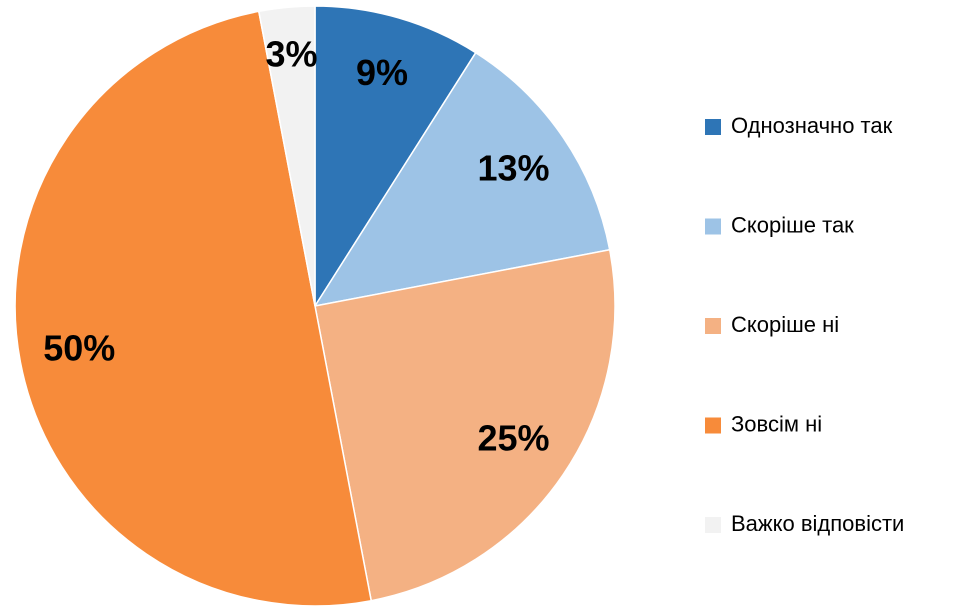  I want to click on data-label: 25%, so click(513, 437).